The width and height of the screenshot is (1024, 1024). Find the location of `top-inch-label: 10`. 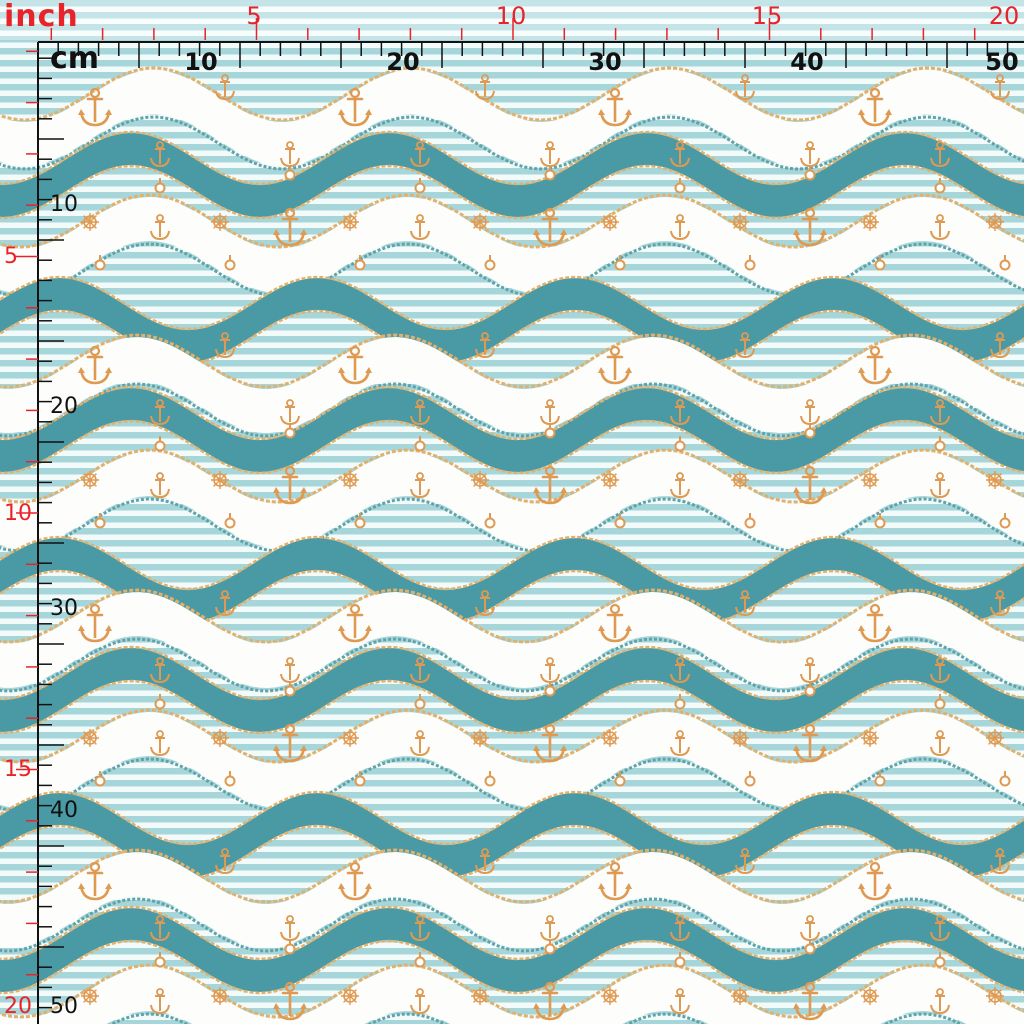

top-inch-label: 10 is located at coordinates (511, 16).